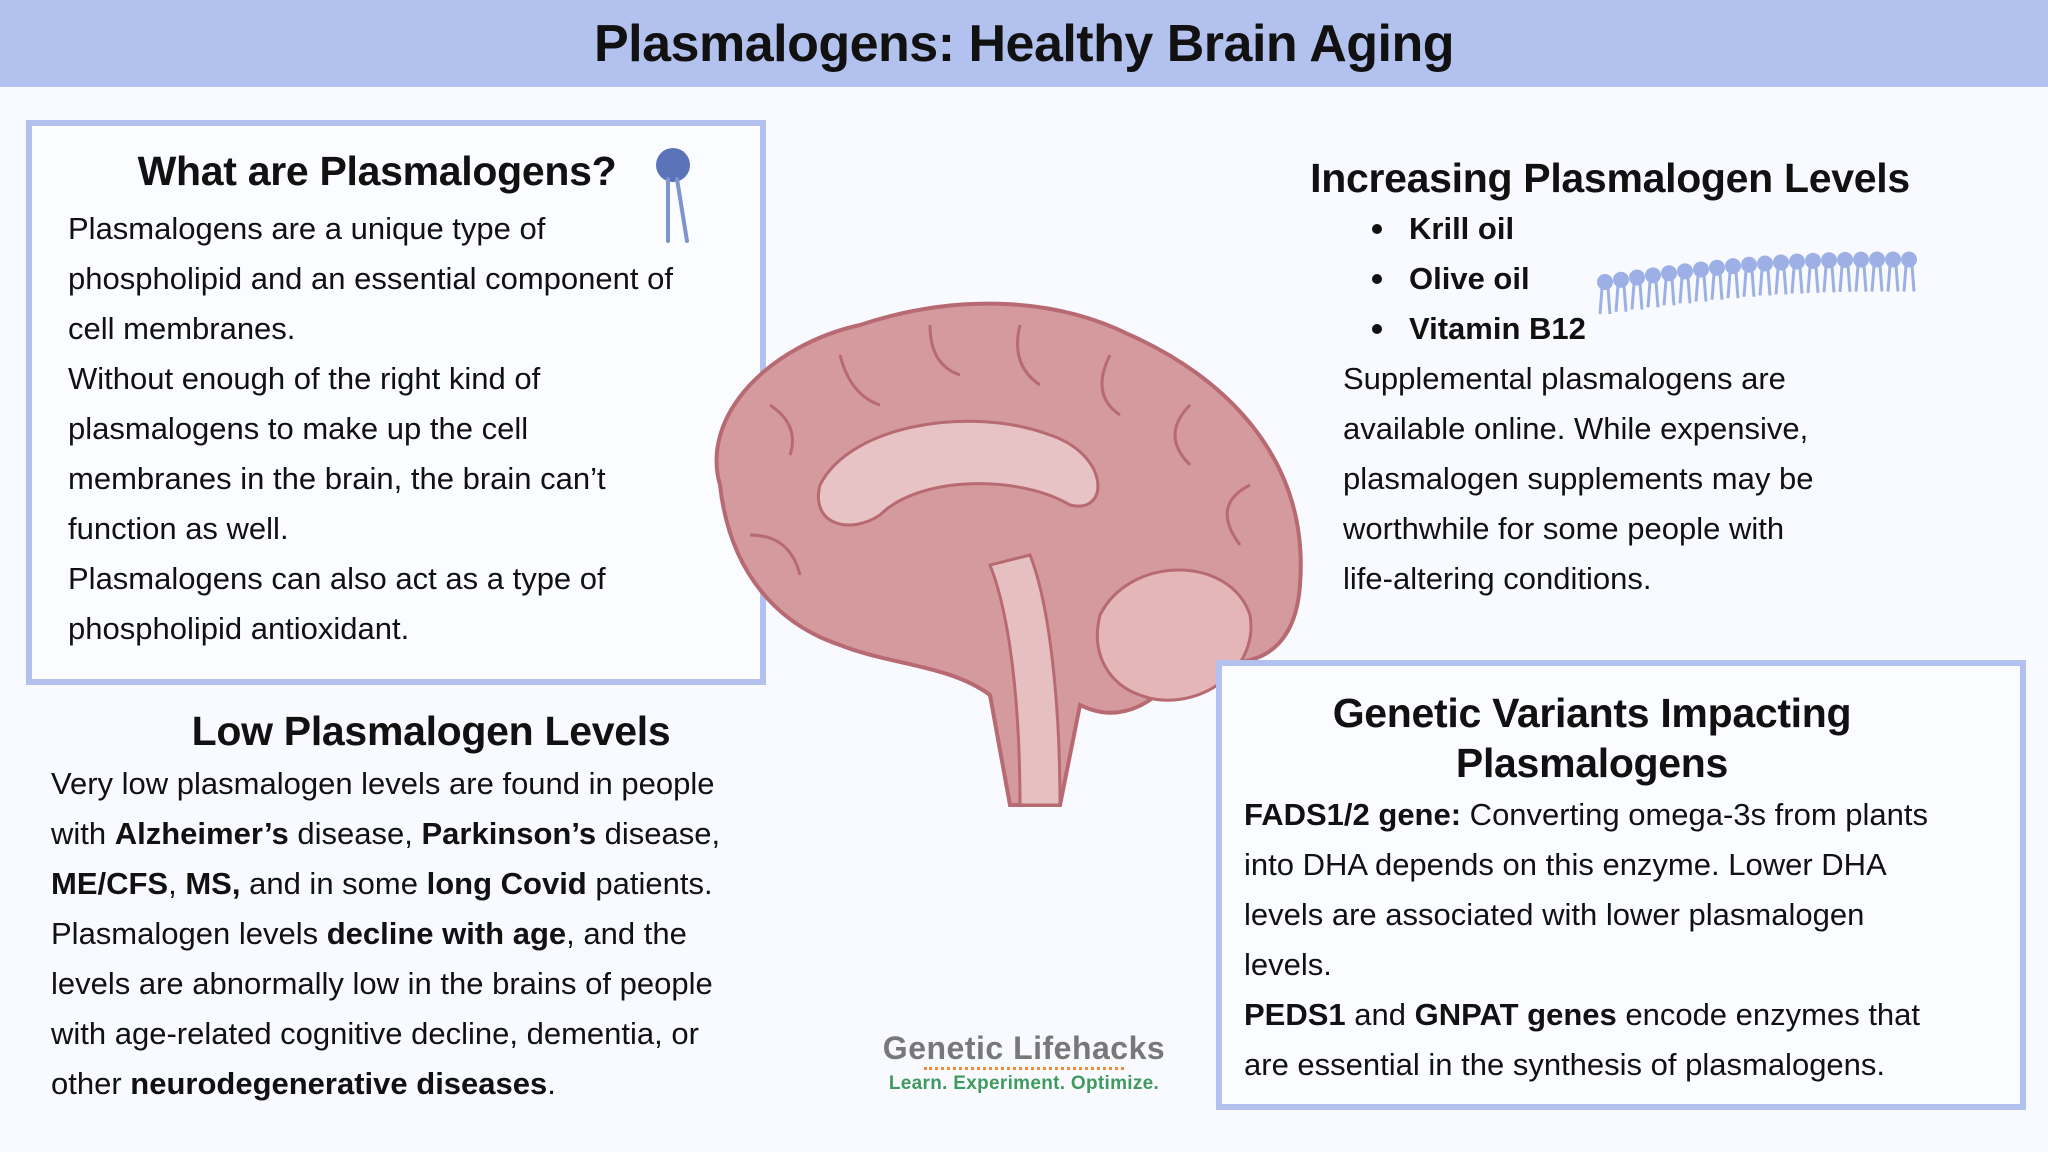 The image size is (2048, 1152). Describe the element at coordinates (1610, 178) in the screenshot. I see `increasing-heading: Increasing Plasmalogen Levels` at that location.